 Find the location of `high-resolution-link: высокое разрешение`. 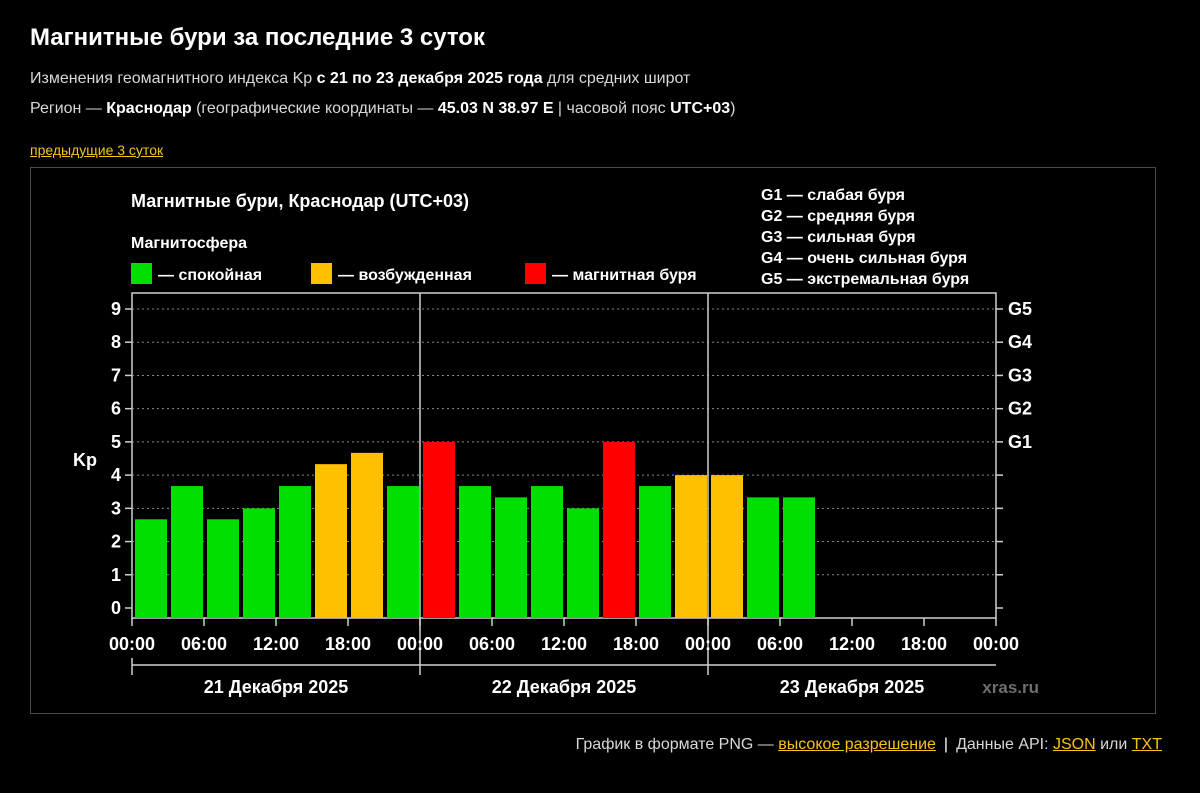

high-resolution-link: высокое разрешение is located at coordinates (857, 744).